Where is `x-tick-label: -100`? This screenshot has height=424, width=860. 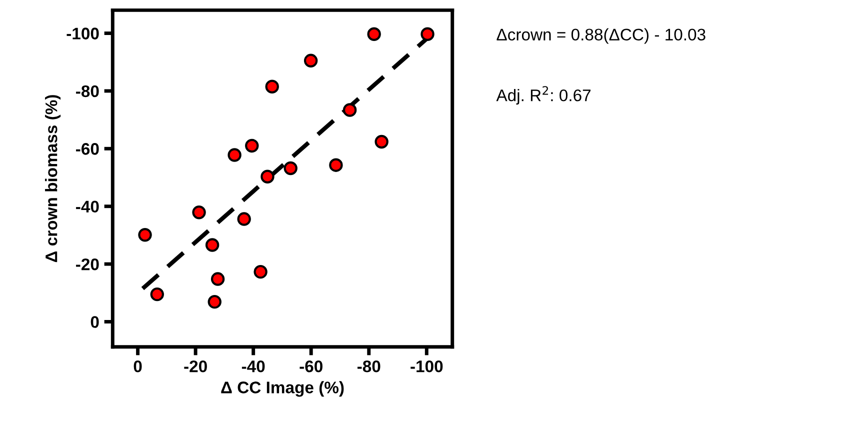 x-tick-label: -100 is located at coordinates (426, 366).